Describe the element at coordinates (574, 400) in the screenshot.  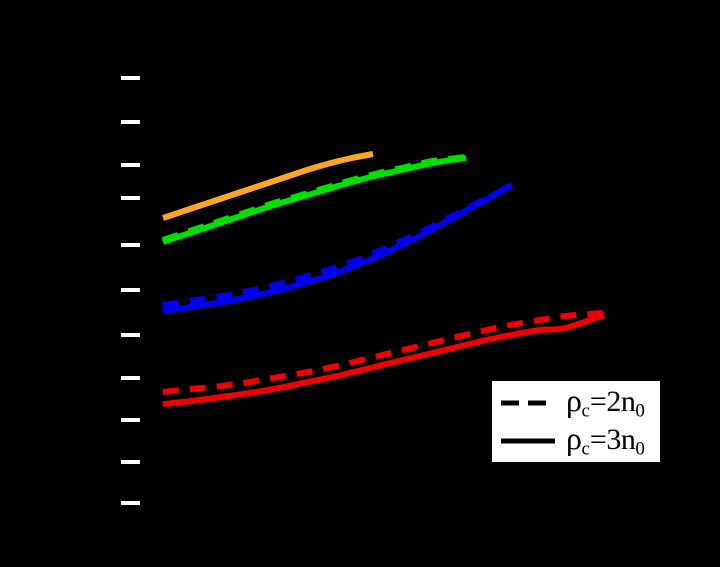
I see `rho-symbol-dashed: ρ` at that location.